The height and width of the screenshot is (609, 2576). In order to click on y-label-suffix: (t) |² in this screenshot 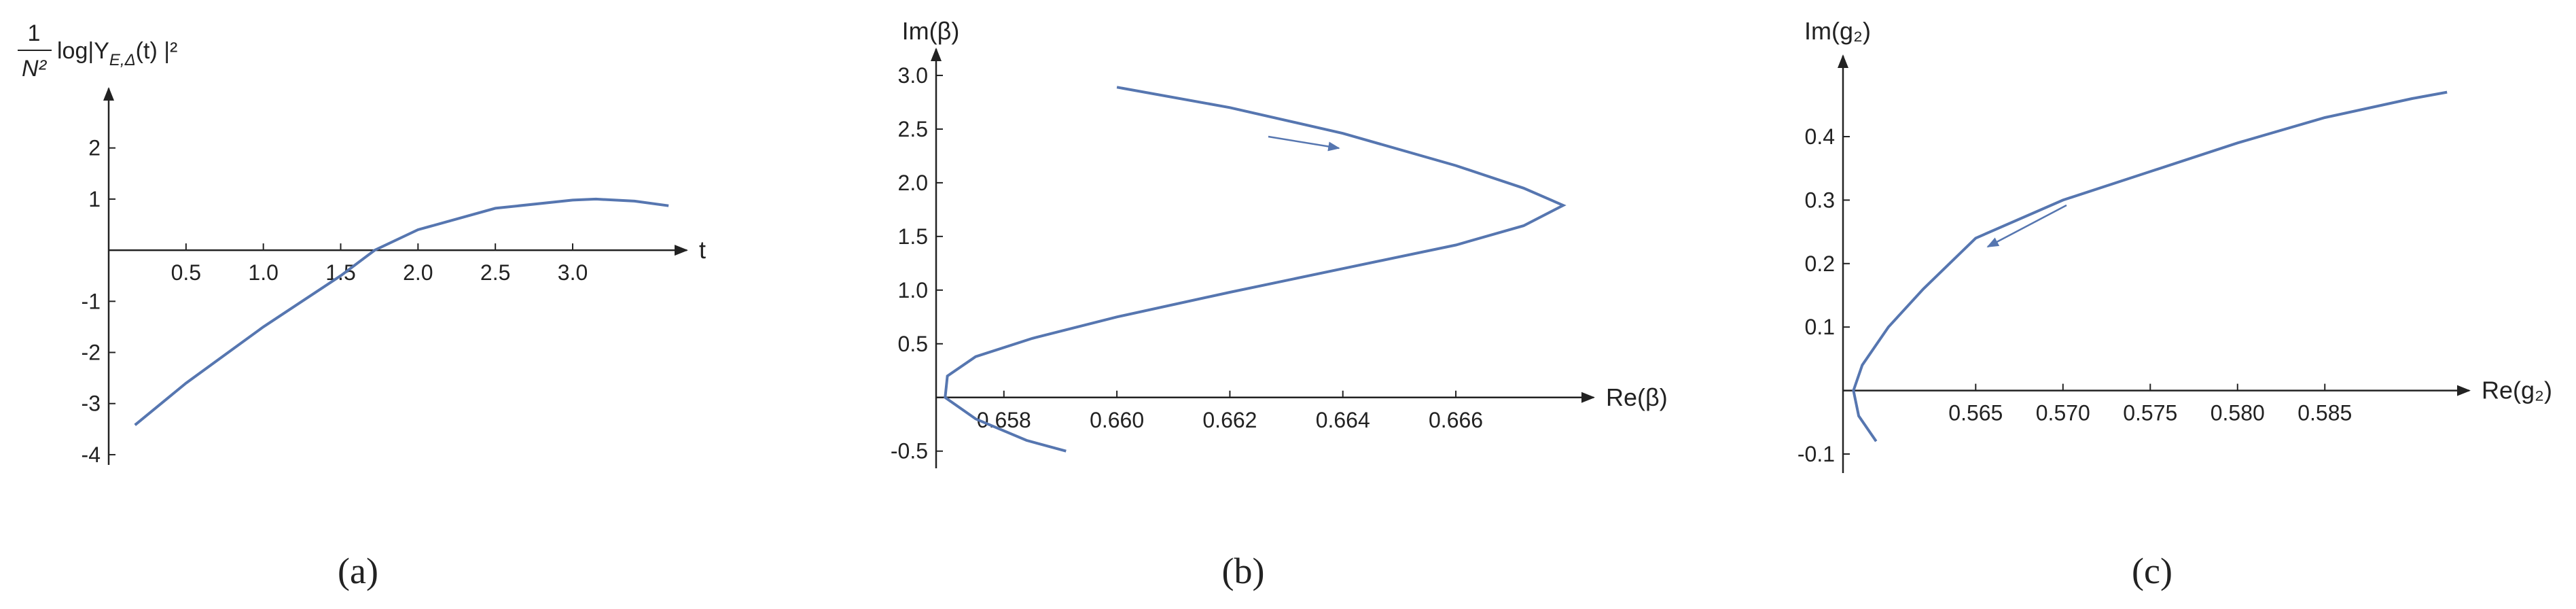, I will do `click(157, 51)`.